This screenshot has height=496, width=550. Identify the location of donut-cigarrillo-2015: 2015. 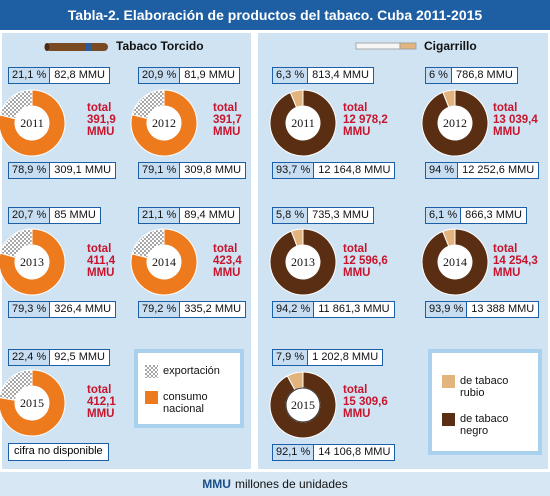
(303, 405).